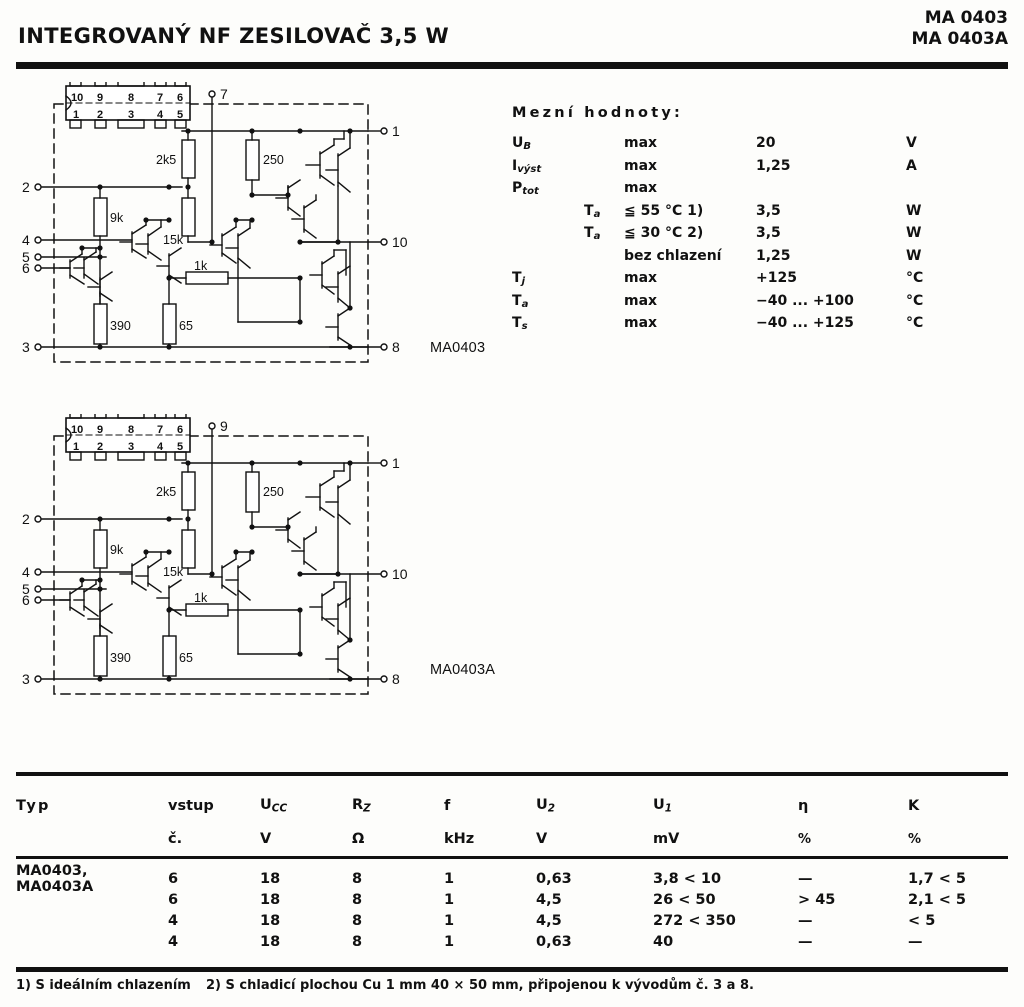  Describe the element at coordinates (542, 839) in the screenshot. I see `unit-u2: V` at that location.